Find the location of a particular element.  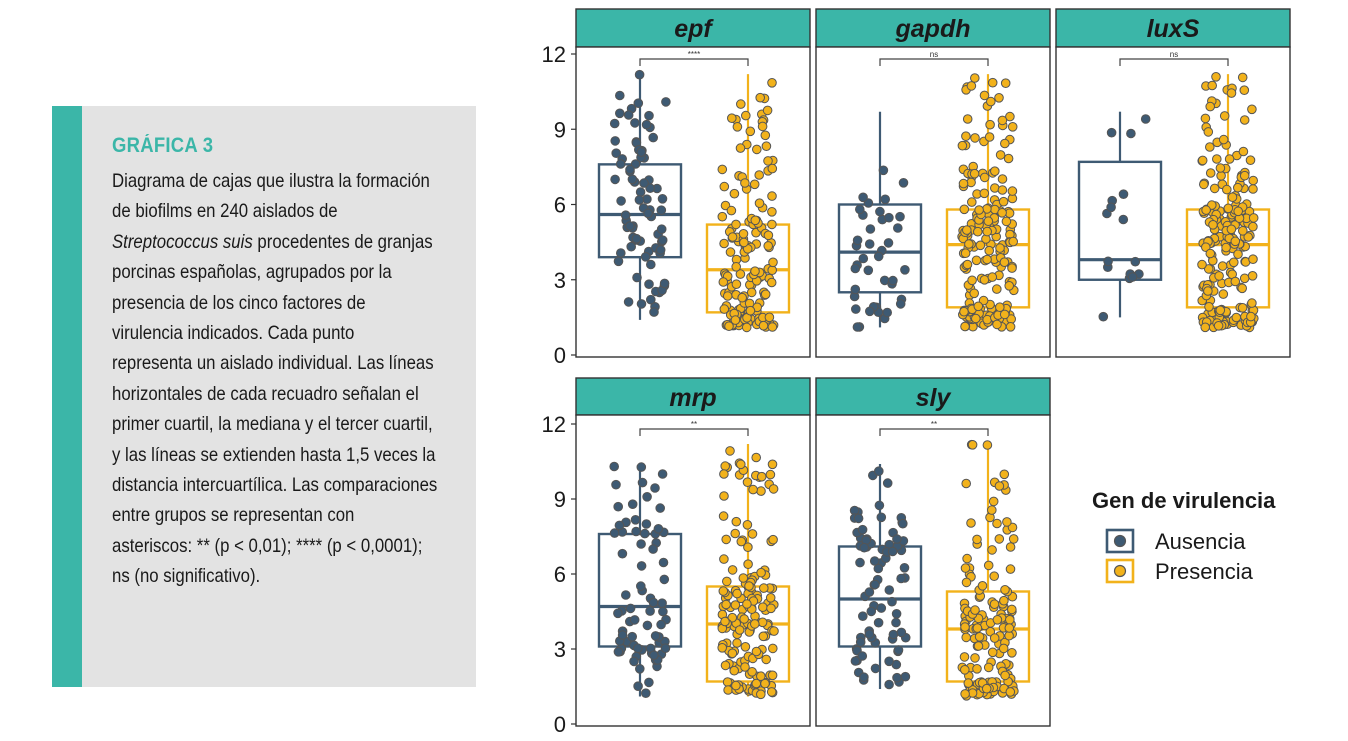

legend-label-presencia: Presencia is located at coordinates (1204, 571).